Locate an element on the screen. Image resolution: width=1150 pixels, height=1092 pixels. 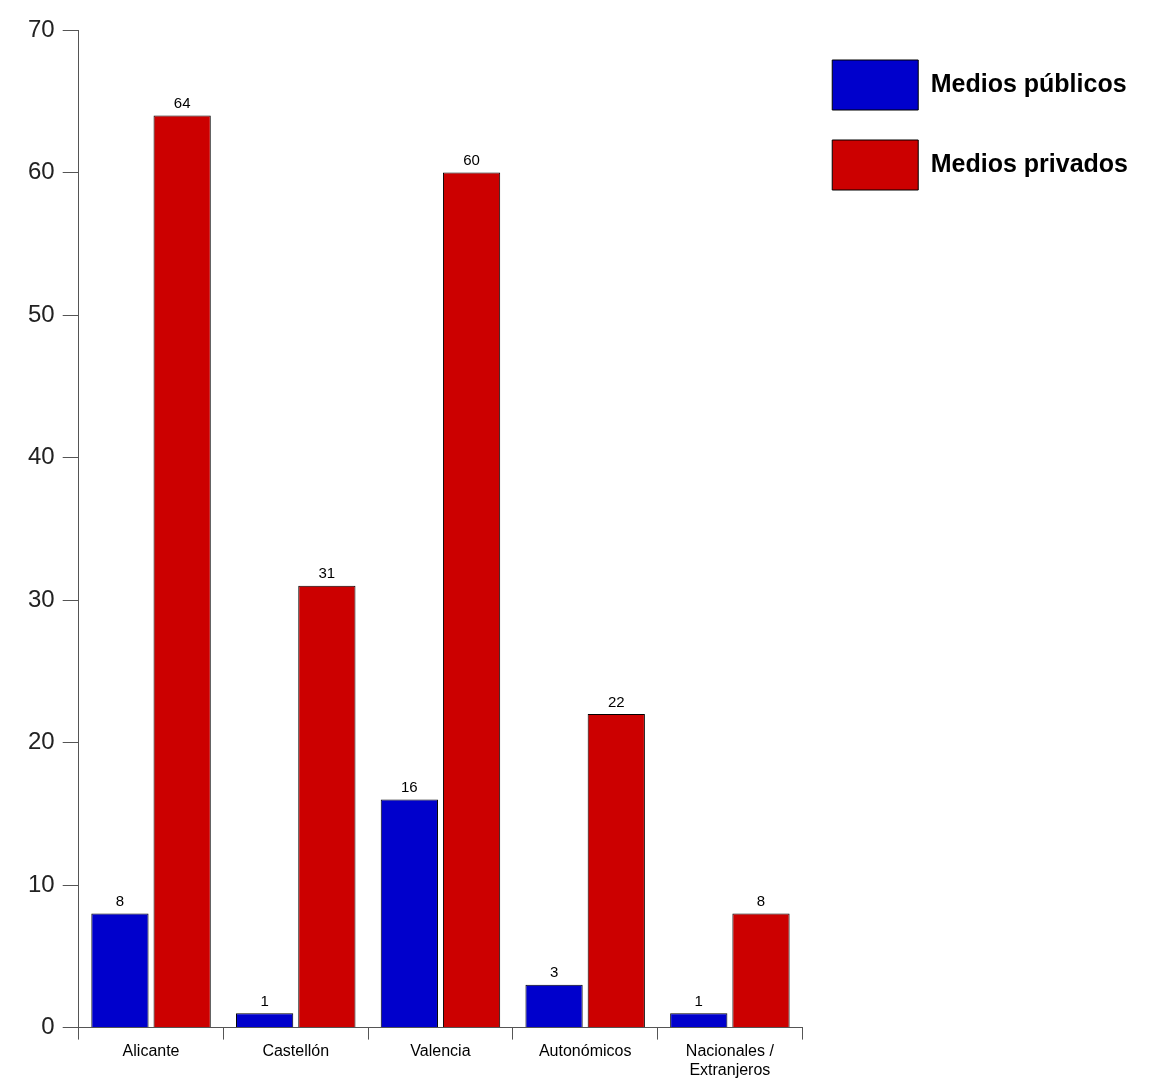
x-tick-label: Nacionales / Extranjeros is located at coordinates (730, 1059).